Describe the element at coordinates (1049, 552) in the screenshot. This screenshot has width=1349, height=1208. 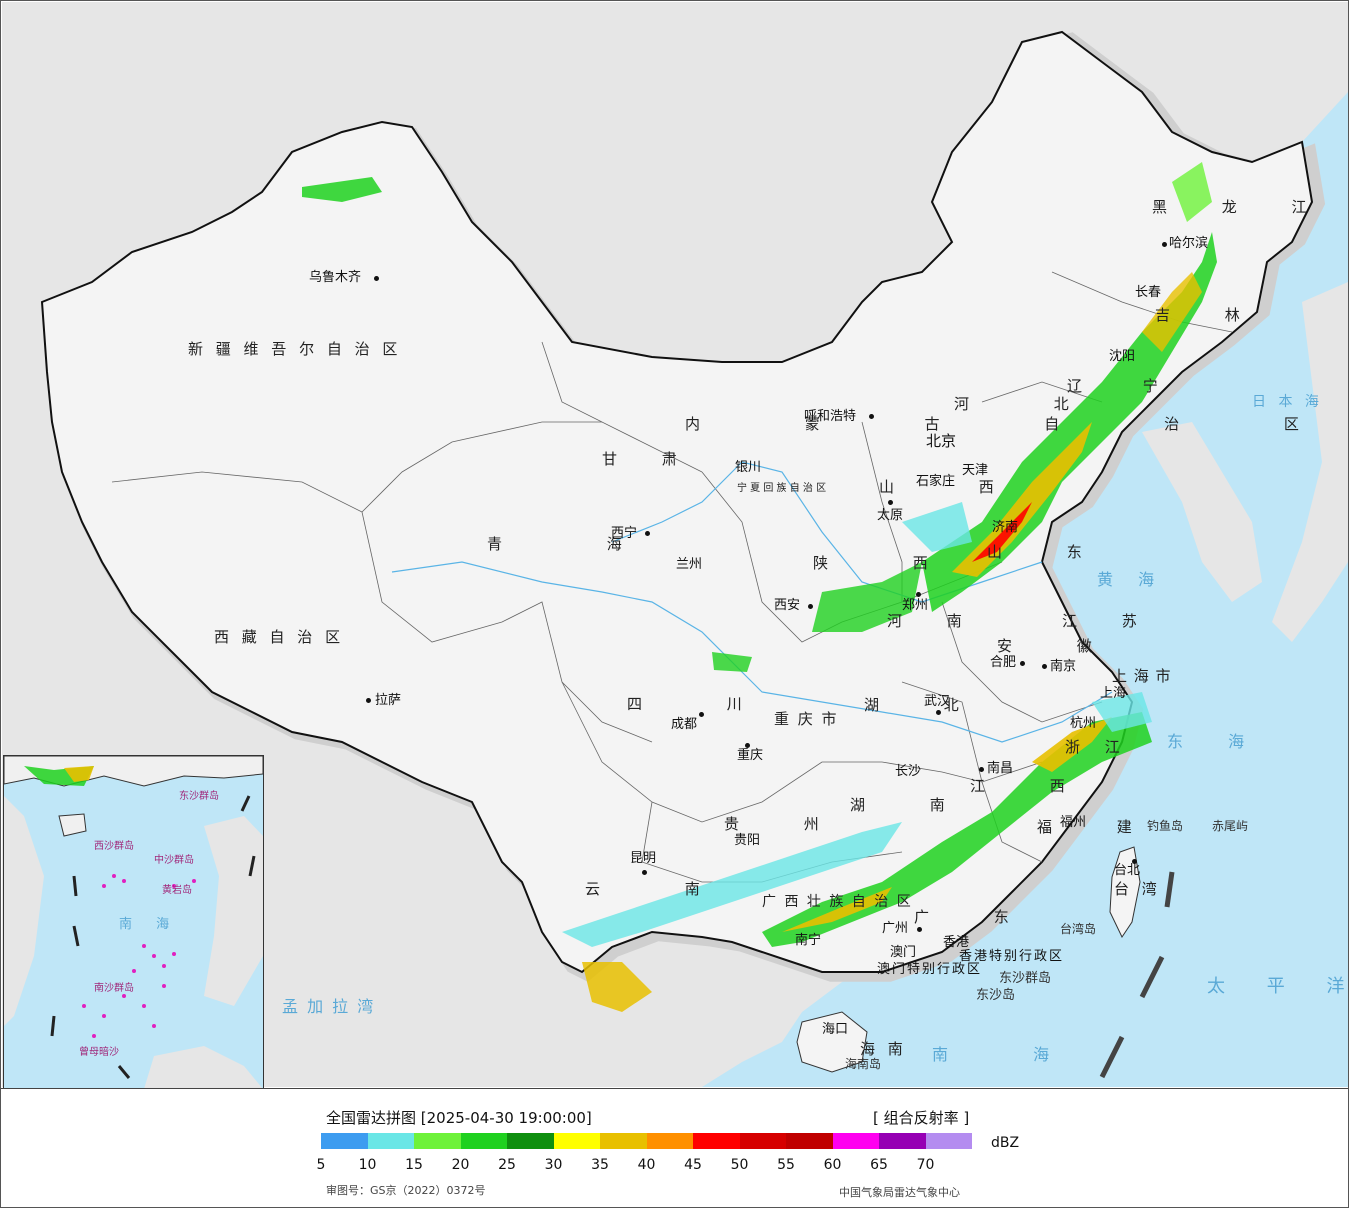
I see `province-label-shandong: 山 东` at that location.